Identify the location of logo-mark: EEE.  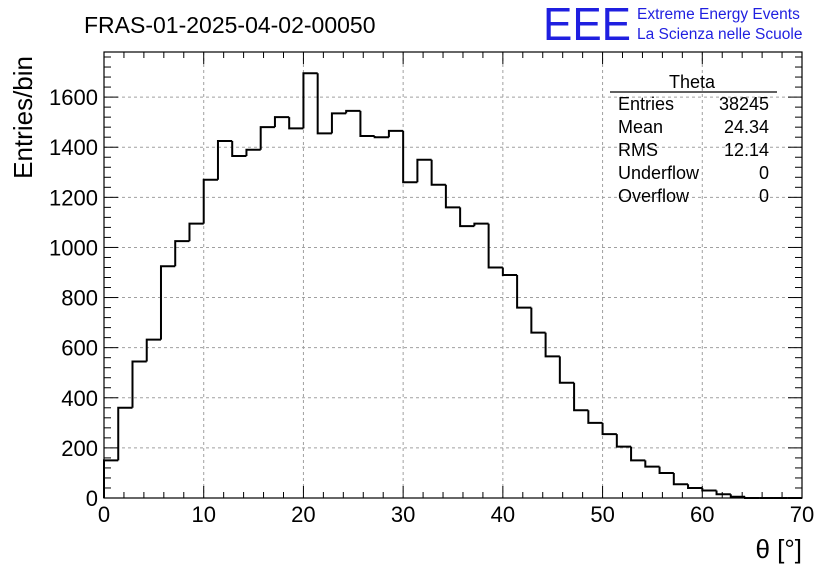
(587, 25).